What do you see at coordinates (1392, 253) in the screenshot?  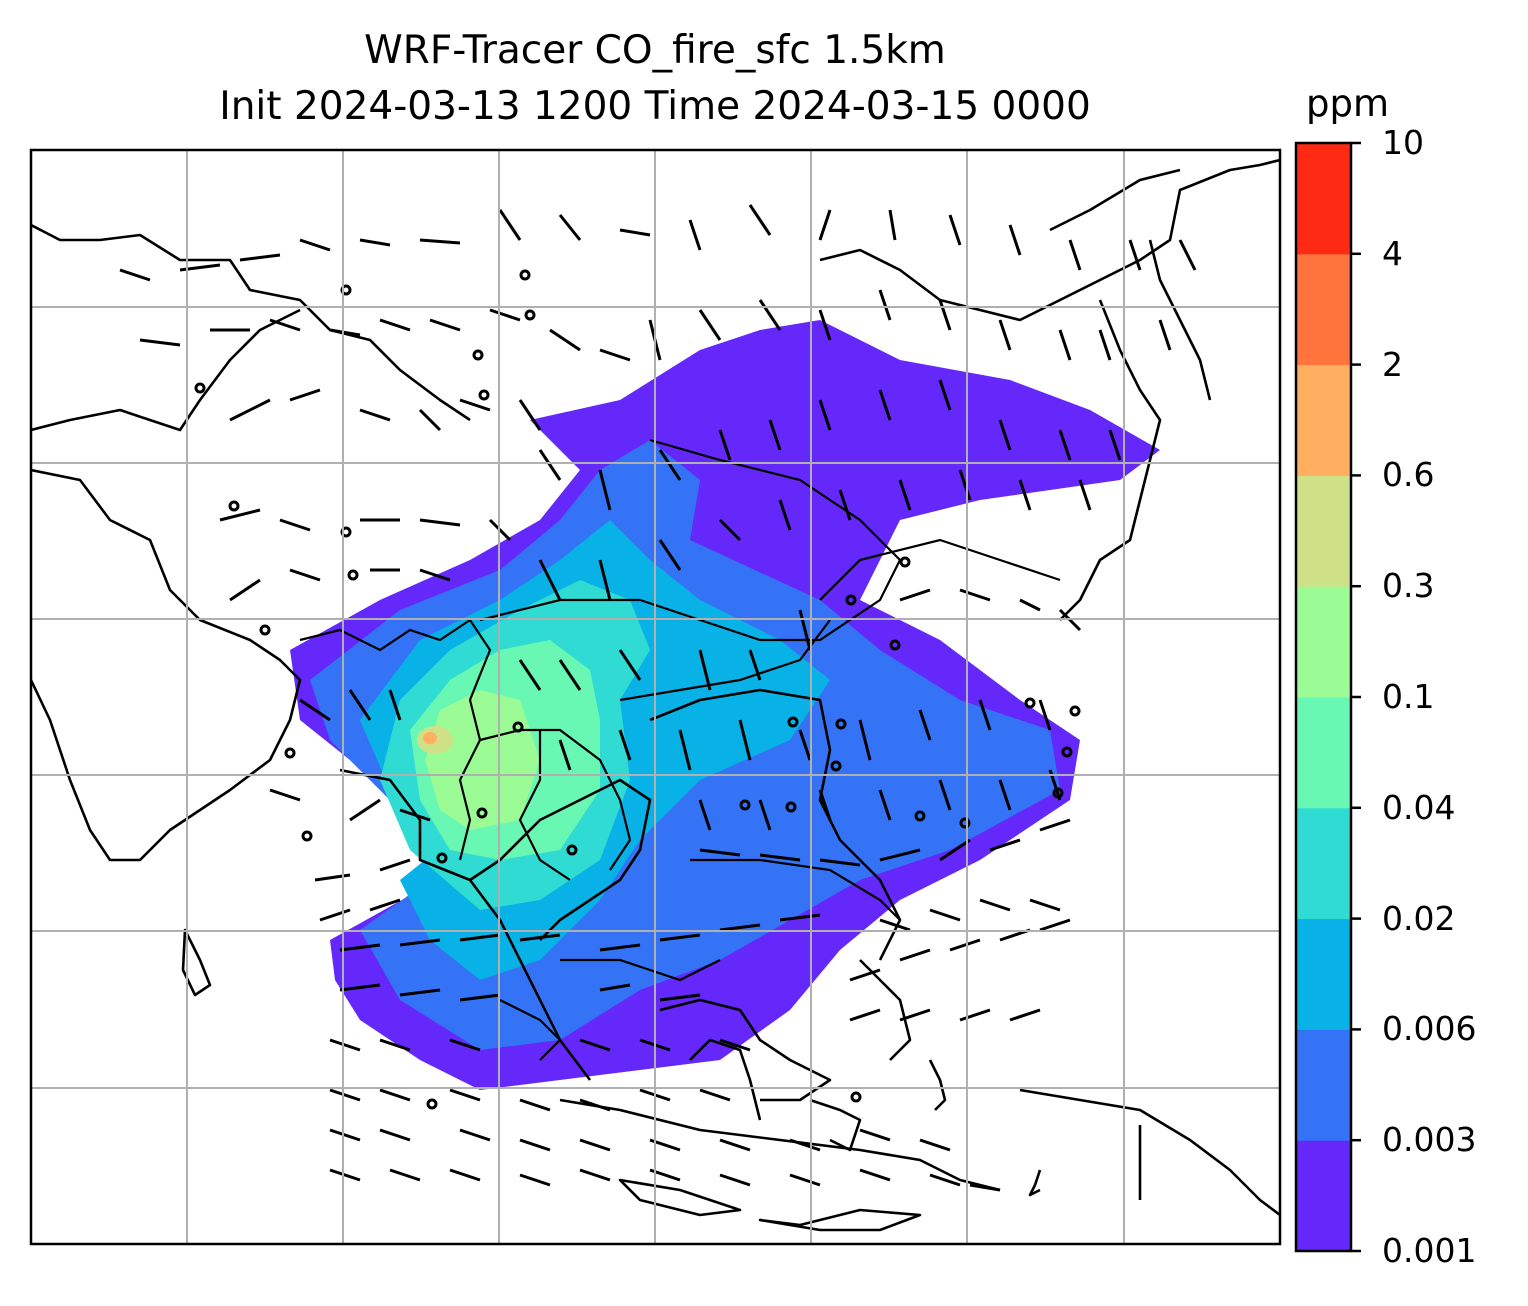 I see `colorbar-tick-label: 4` at bounding box center [1392, 253].